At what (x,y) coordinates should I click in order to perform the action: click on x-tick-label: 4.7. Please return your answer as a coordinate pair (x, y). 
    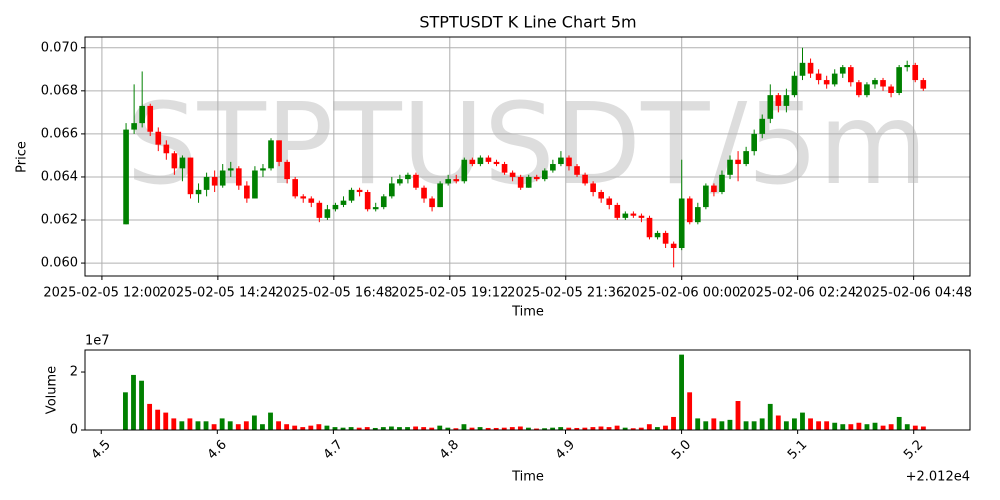
    Looking at the image, I should click on (333, 449).